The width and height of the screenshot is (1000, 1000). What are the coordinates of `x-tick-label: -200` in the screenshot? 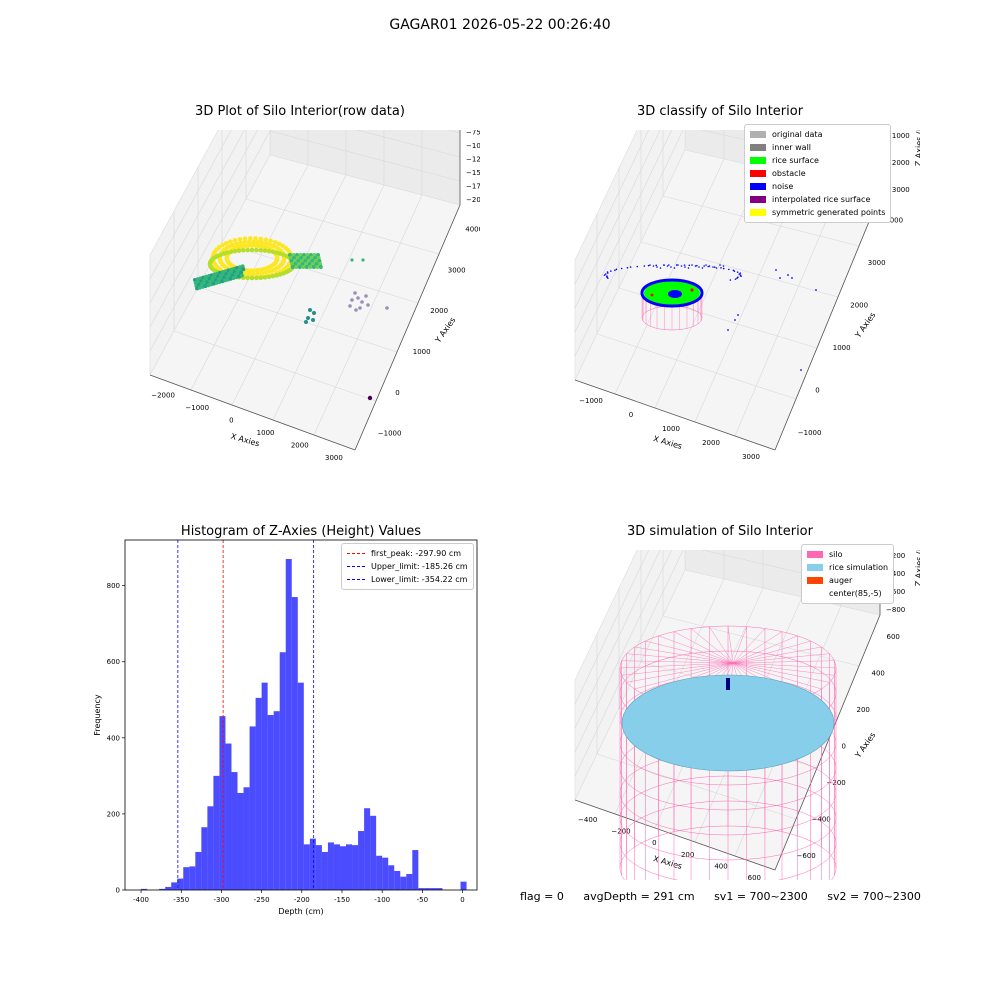 It's located at (302, 900).